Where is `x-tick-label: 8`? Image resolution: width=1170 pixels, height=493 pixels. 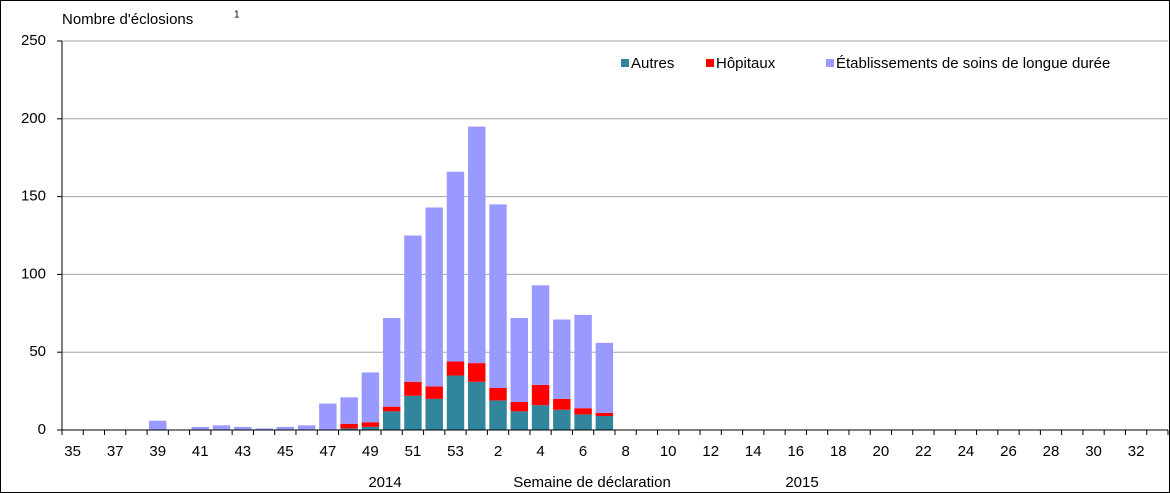
x-tick-label: 8 is located at coordinates (625, 451).